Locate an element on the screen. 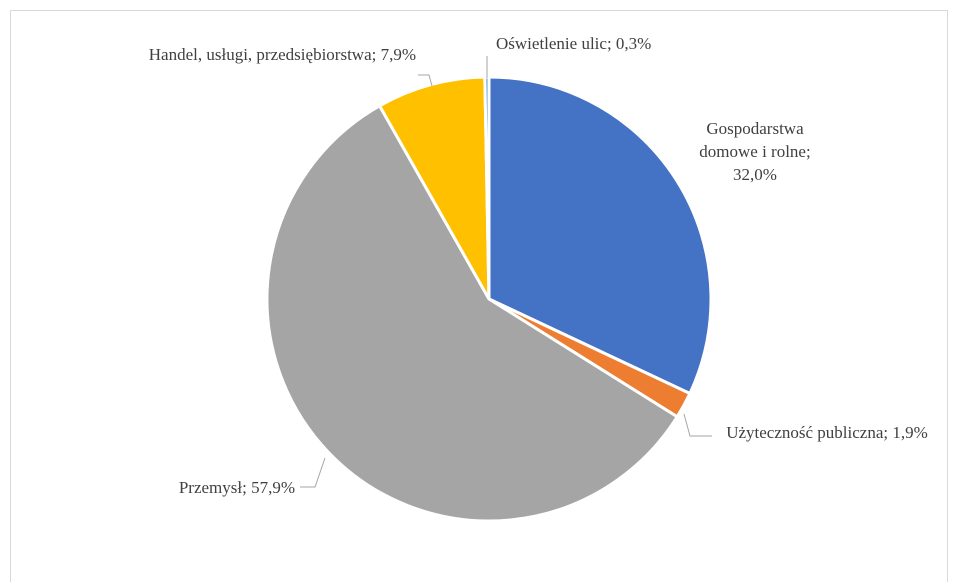 This screenshot has height=582, width=957. data-label: Użyteczność publiczna; 1,9% is located at coordinates (827, 432).